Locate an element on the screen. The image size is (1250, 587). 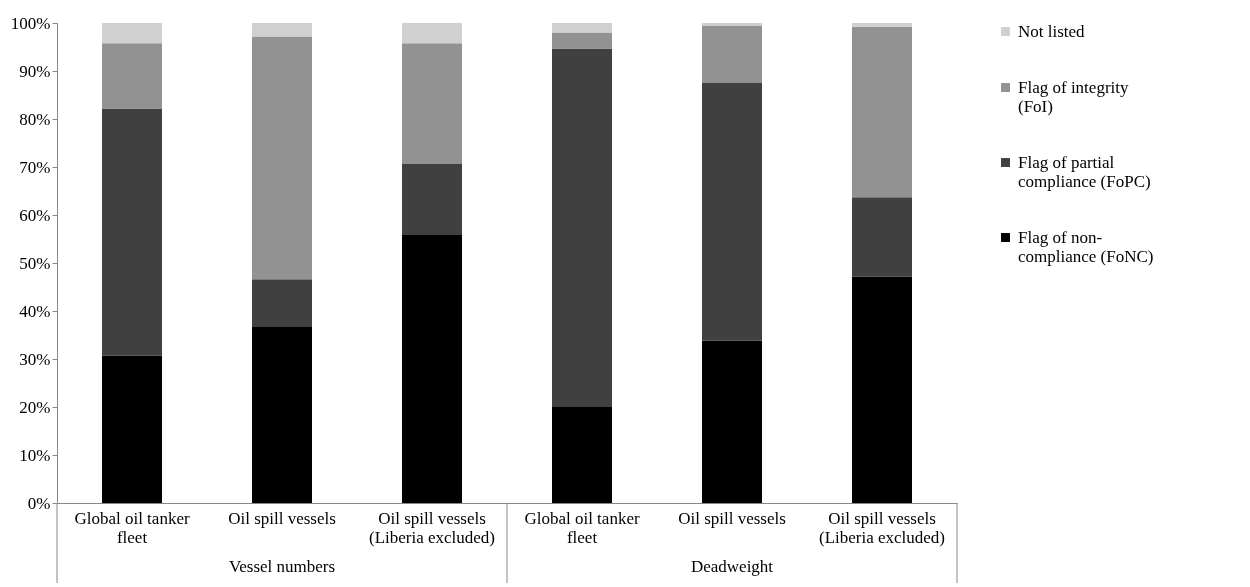
text: Deadweight is located at coordinates (732, 566).